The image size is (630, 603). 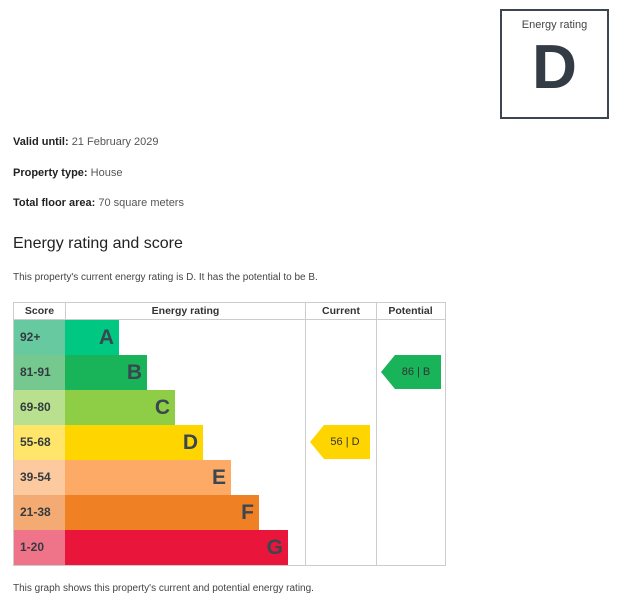 I want to click on header-potential: Potential, so click(x=410, y=311).